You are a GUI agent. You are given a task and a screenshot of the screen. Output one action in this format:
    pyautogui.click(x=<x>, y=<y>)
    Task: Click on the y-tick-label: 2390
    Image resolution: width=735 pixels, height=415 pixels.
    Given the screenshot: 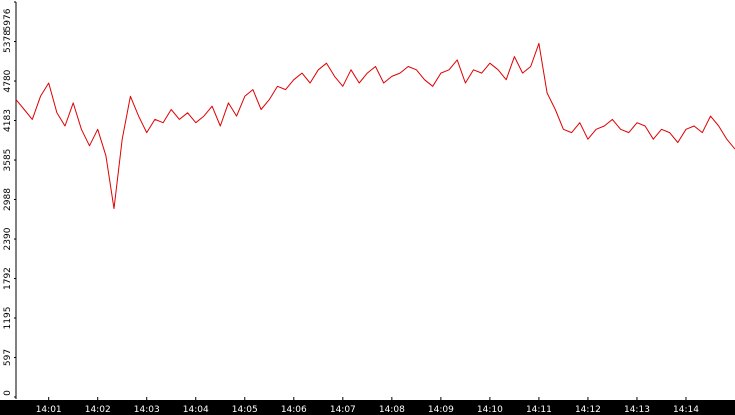 What is the action you would take?
    pyautogui.click(x=8, y=238)
    